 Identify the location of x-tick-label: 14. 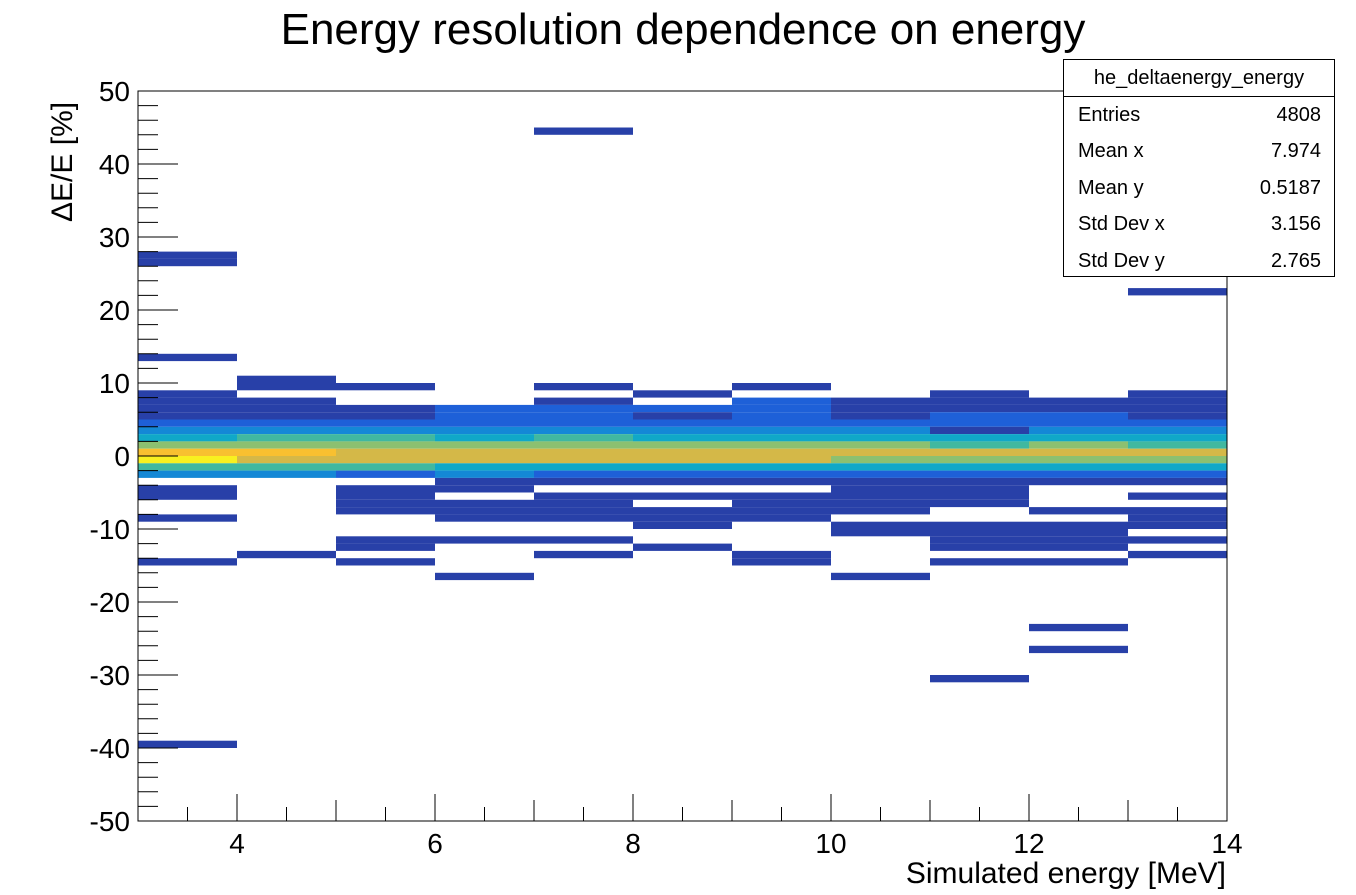
(1226, 843).